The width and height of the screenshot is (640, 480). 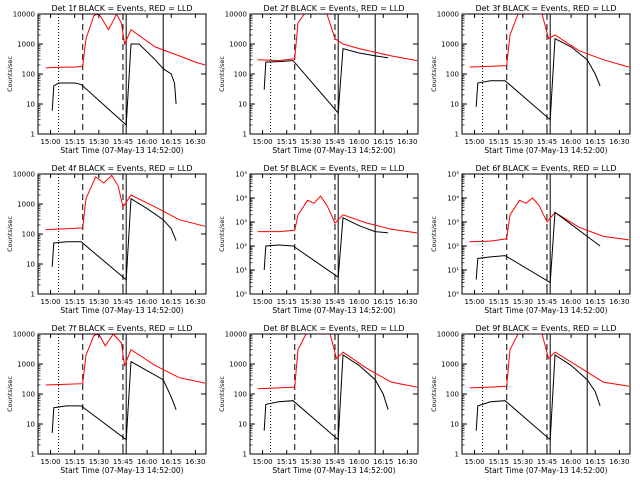 I want to click on y-tick-label: 10¹, so click(x=453, y=271).